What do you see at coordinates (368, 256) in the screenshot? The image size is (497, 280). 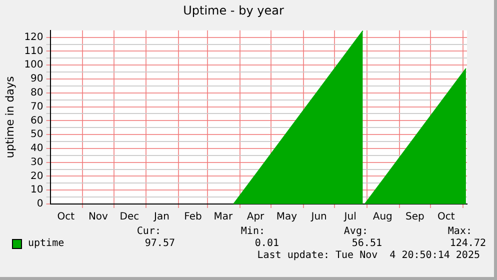 I see `text: Last update: Tue Nov 4 20:50:14 2025` at bounding box center [368, 256].